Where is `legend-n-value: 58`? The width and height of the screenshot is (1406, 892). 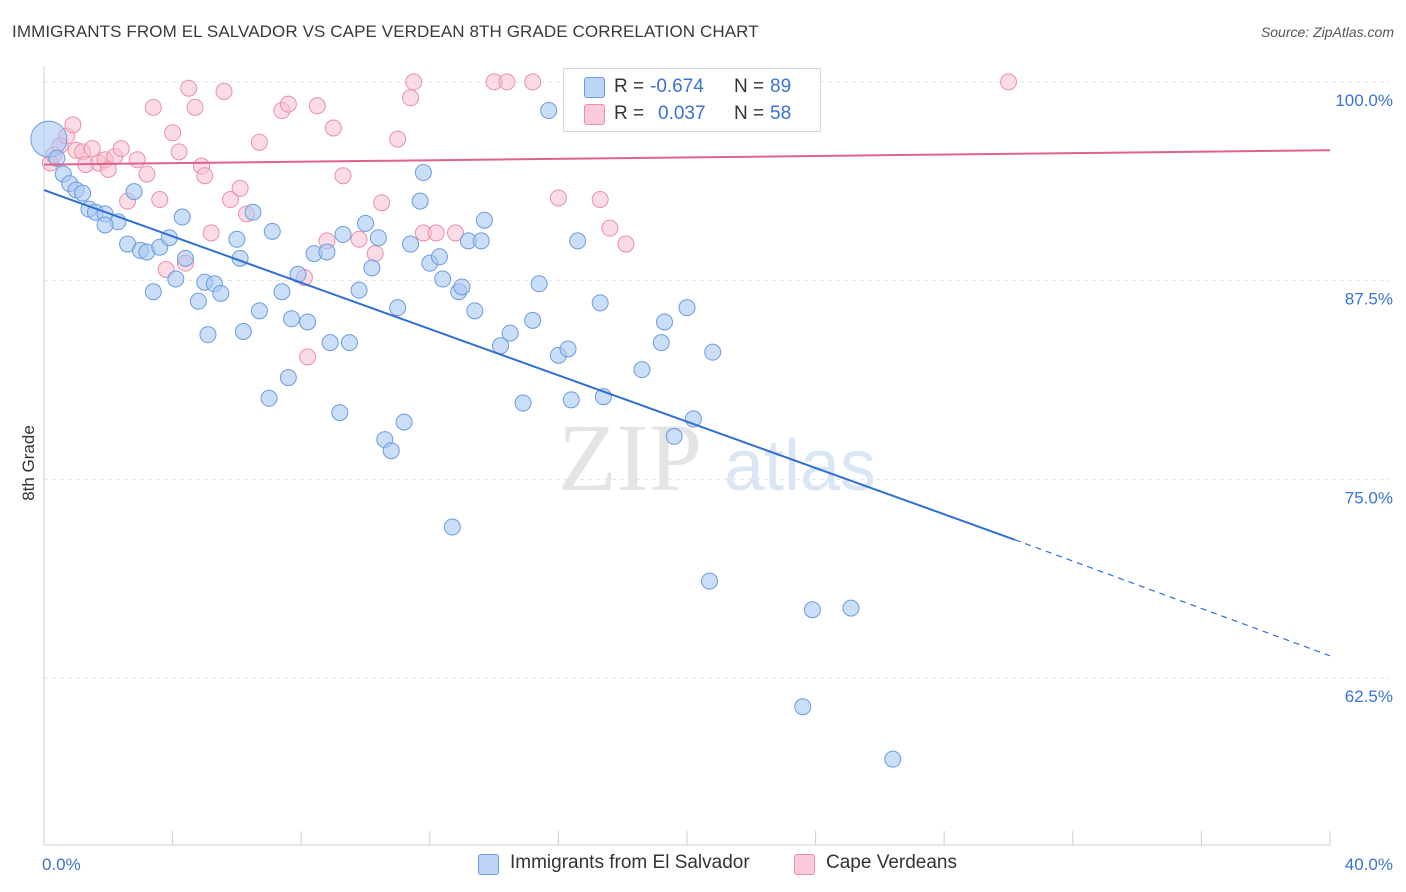
legend-n-value: 58 is located at coordinates (781, 113).